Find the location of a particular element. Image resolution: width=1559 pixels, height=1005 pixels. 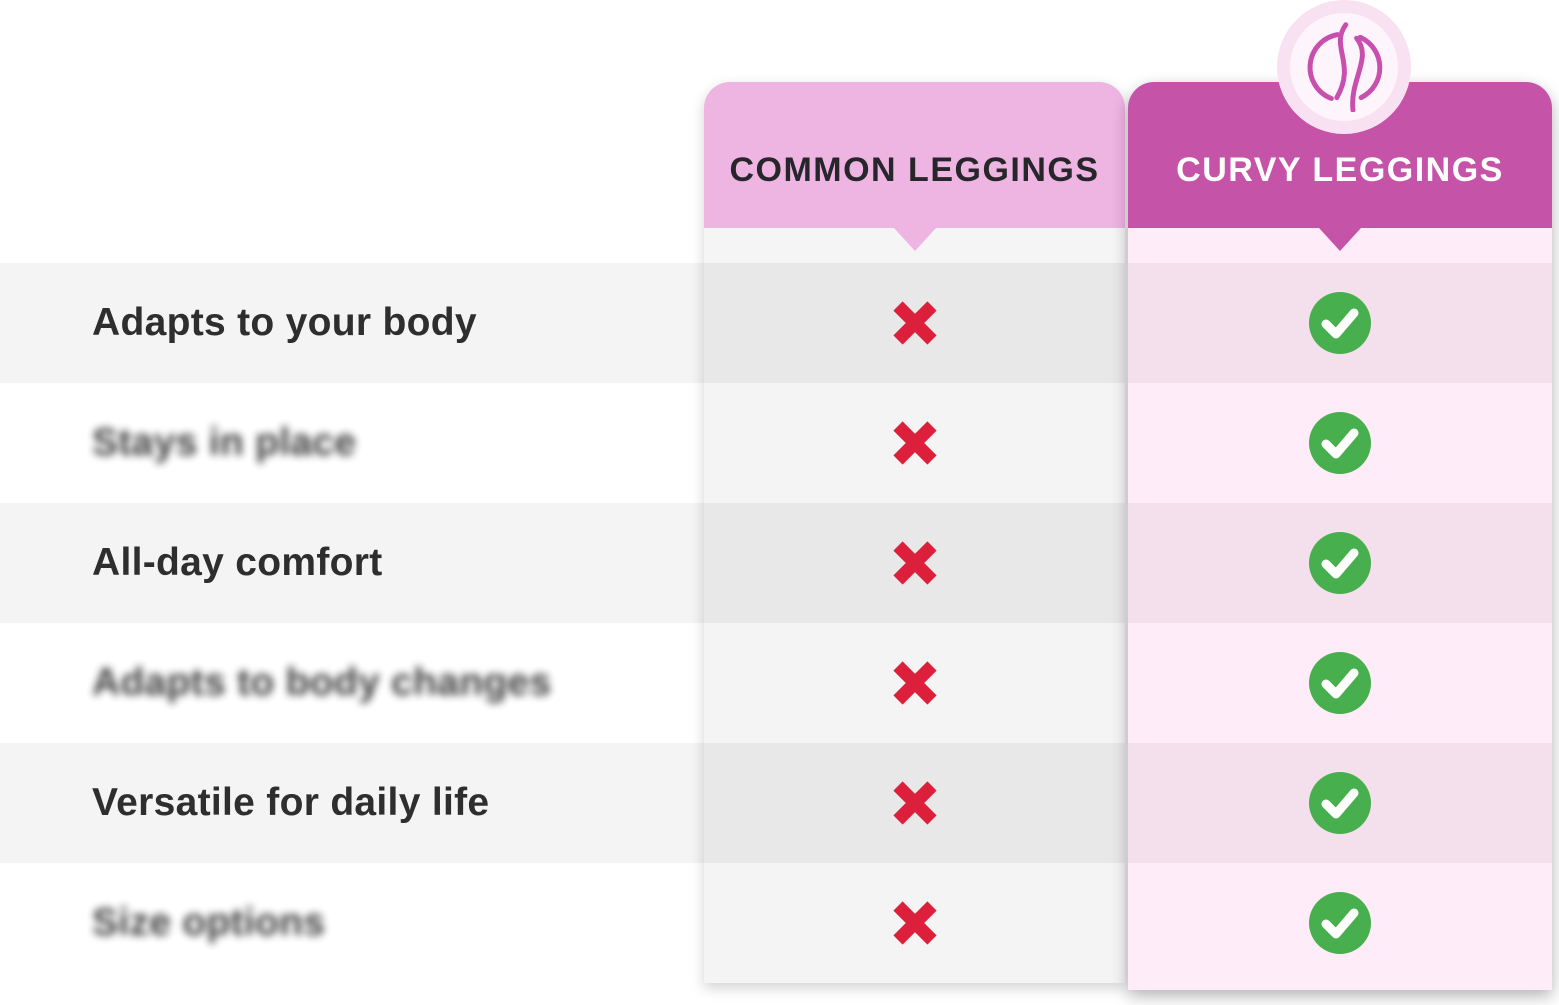

feature-label: Versatile for daily life is located at coordinates (291, 802).